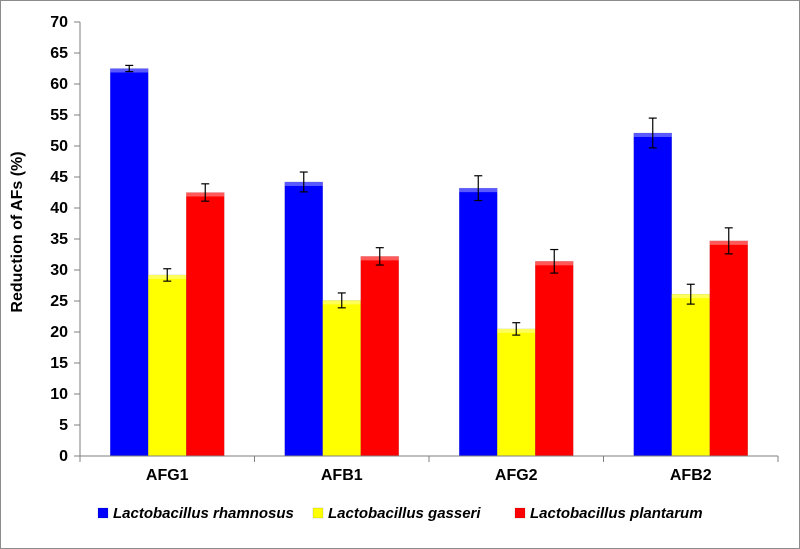 The height and width of the screenshot is (549, 800). I want to click on x-tick-label: AFB1, so click(342, 475).